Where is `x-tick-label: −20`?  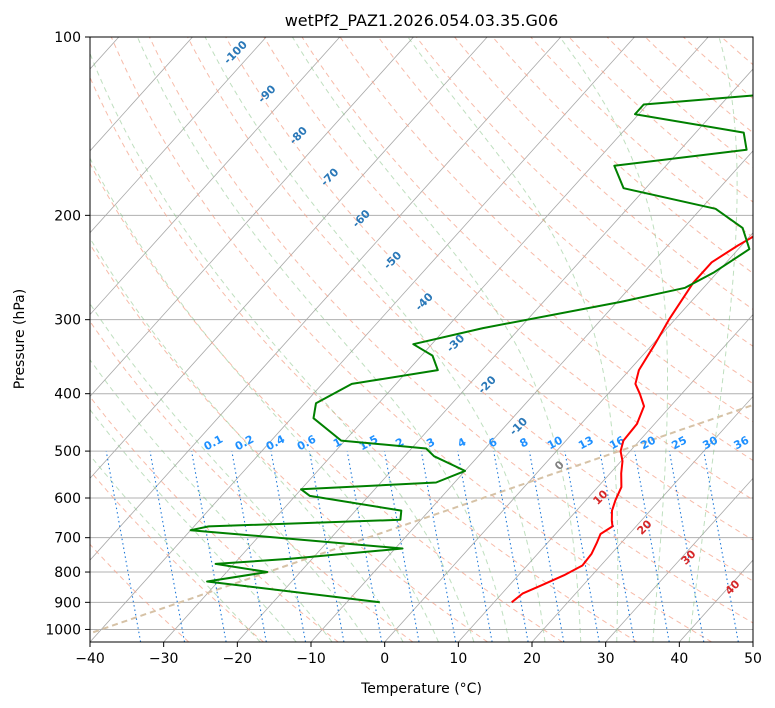 x-tick-label: −20 is located at coordinates (238, 659).